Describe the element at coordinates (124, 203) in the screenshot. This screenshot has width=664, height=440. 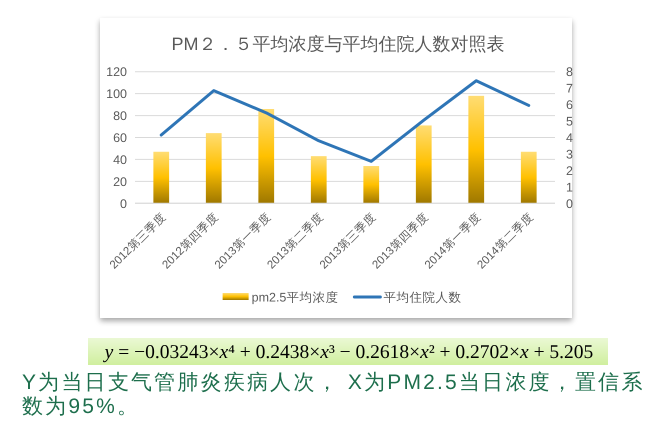
I see `y-tick-label: 0` at that location.